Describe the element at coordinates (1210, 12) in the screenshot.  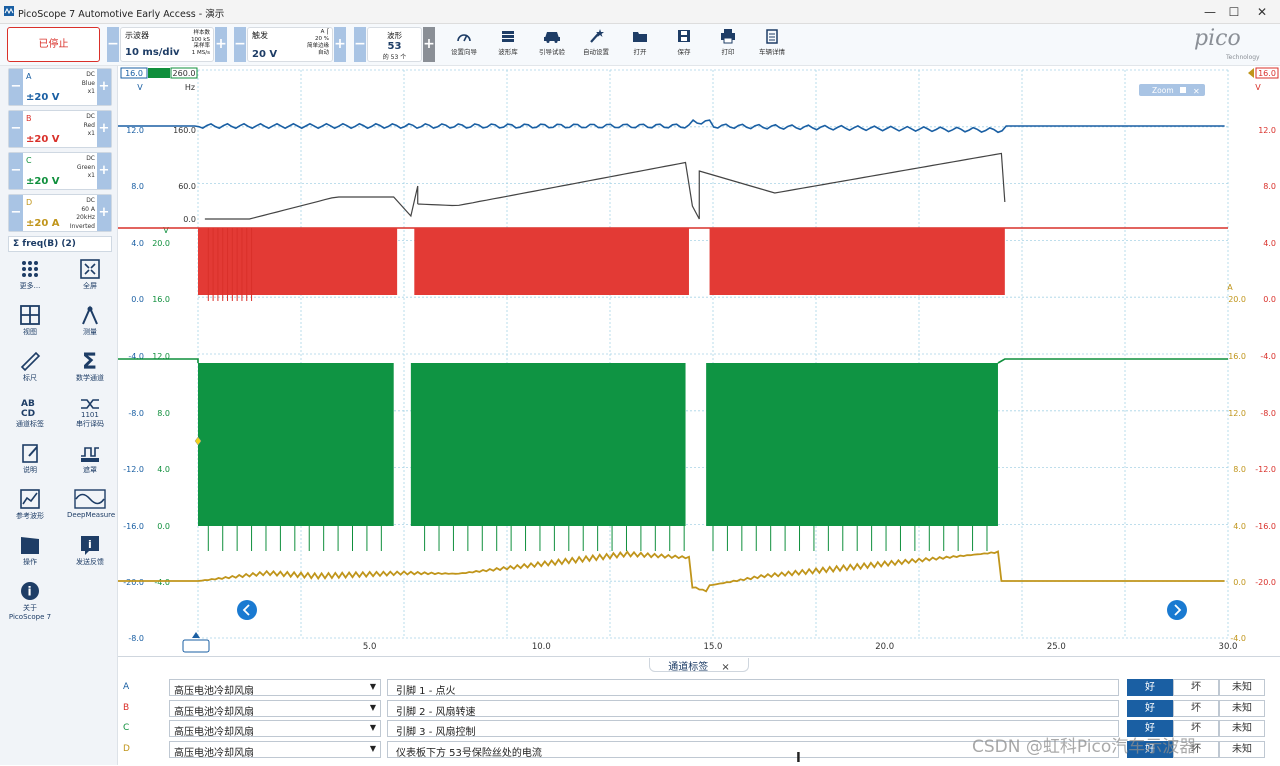
I see `minimize-button: —` at that location.